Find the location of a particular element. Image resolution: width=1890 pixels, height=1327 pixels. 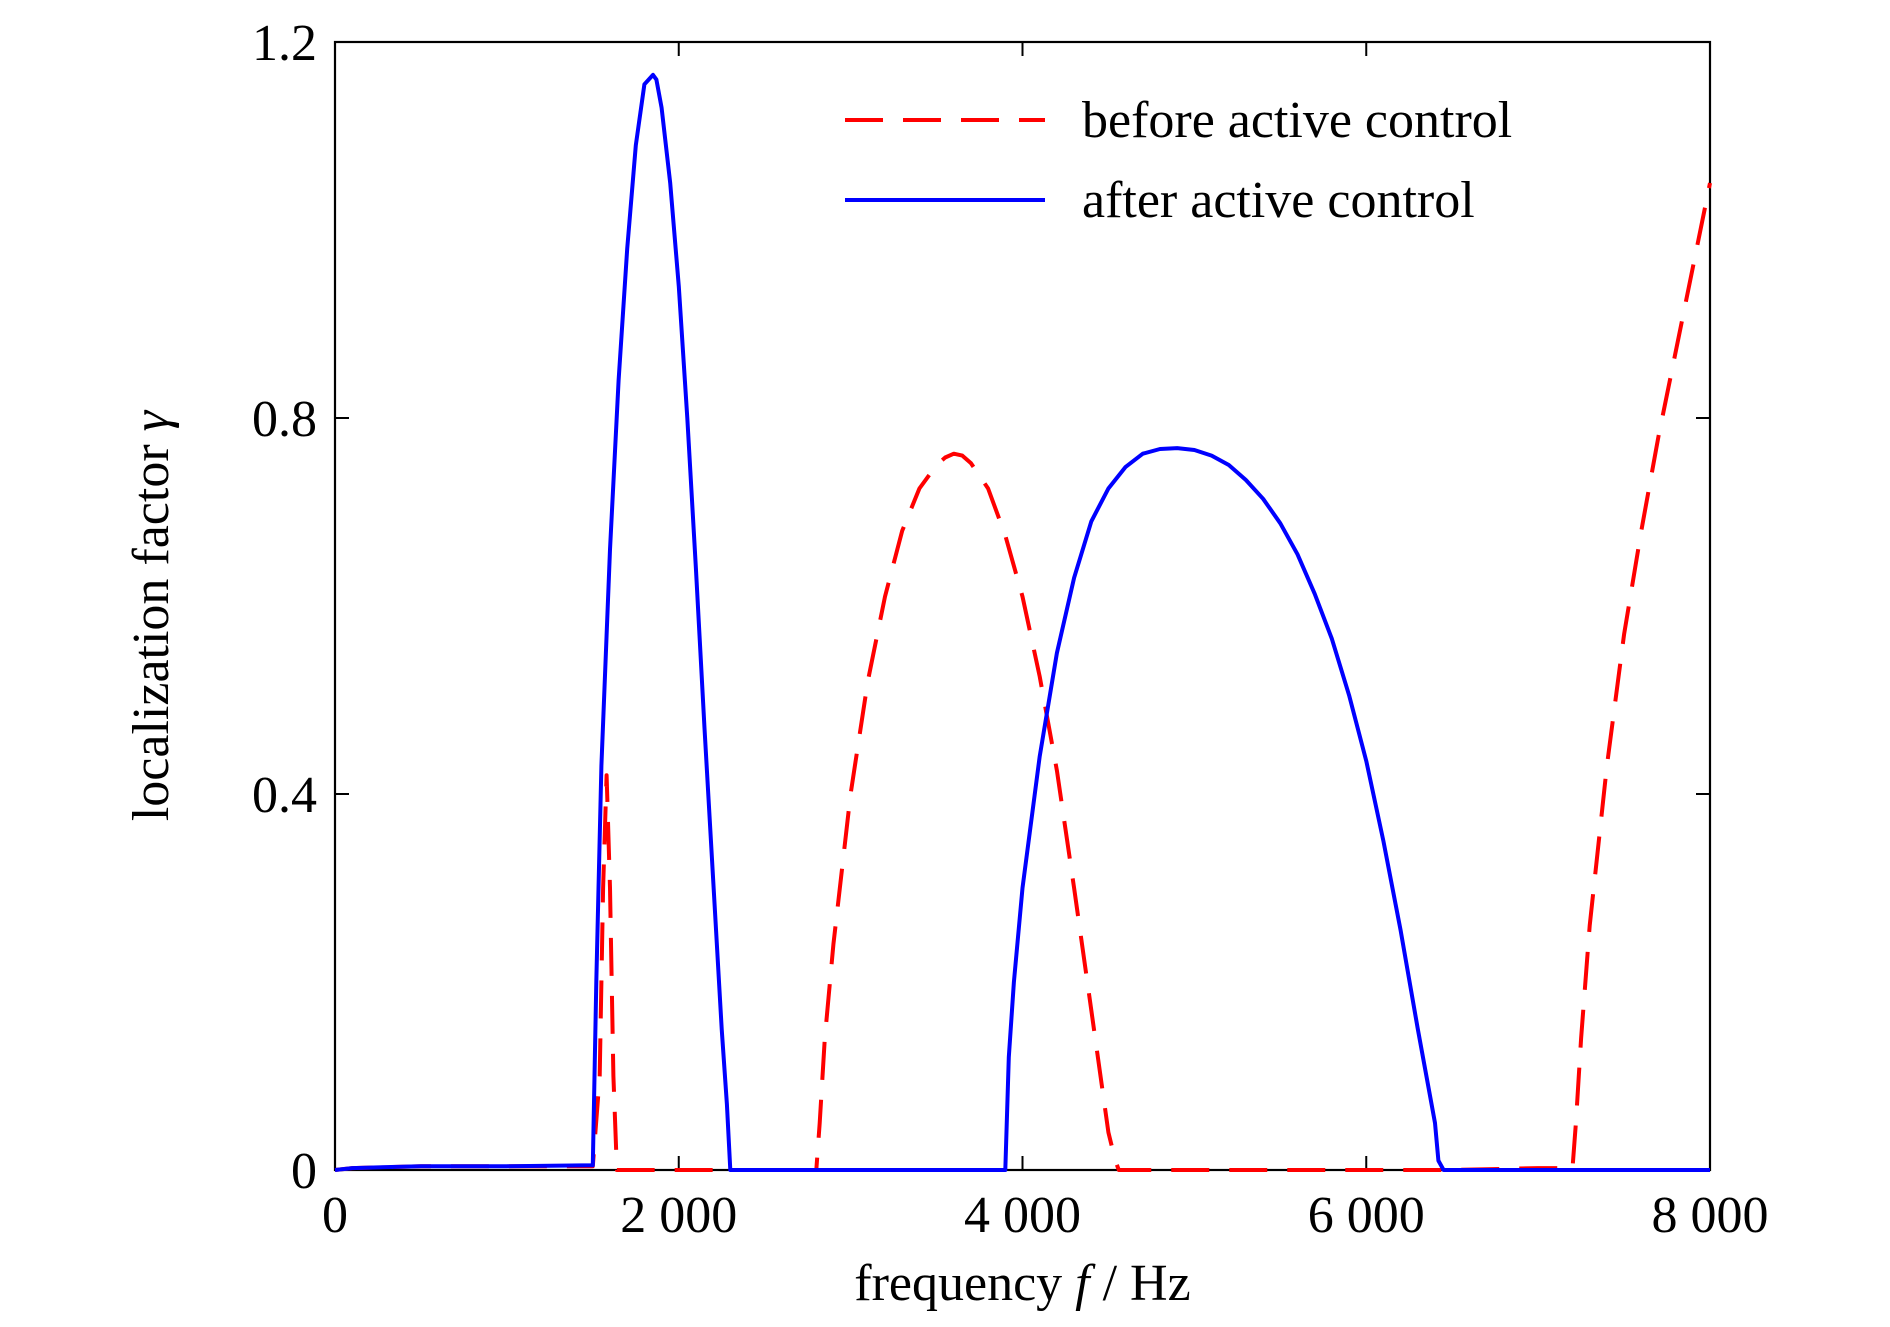

x-tick-label-1: 2 000 is located at coordinates (678, 1215).